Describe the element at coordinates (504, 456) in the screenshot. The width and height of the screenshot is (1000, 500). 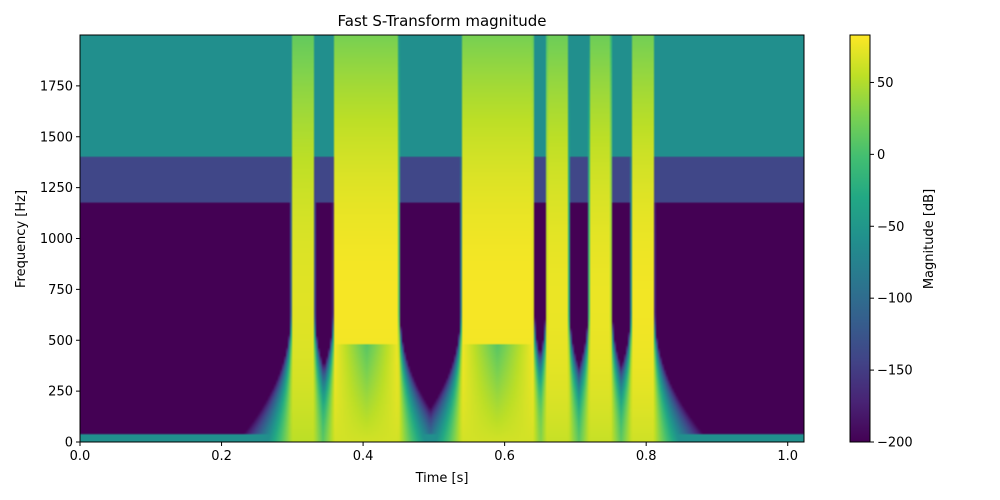
I see `x-tick-label: 0.6` at that location.